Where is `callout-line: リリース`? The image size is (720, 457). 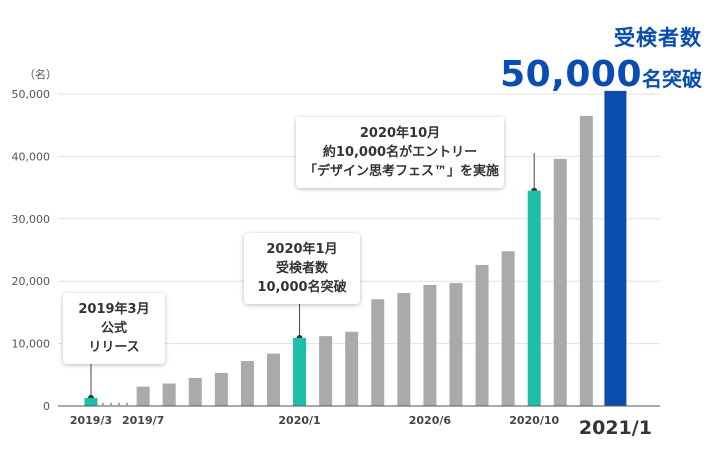
callout-line: リリース is located at coordinates (114, 347).